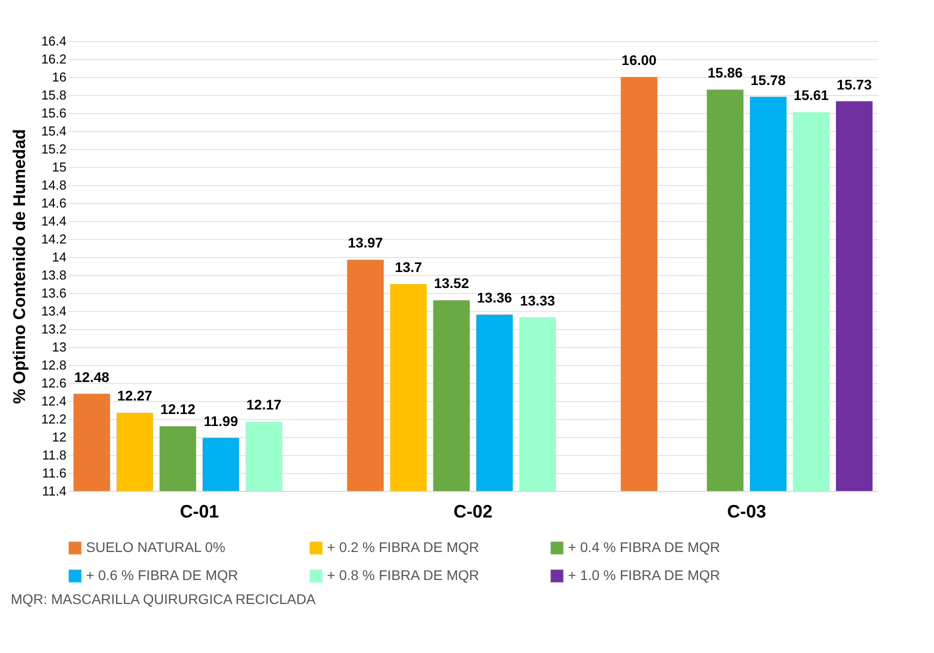 The width and height of the screenshot is (934, 653). Describe the element at coordinates (53, 185) in the screenshot. I see `y-tick-label: 14.8` at that location.